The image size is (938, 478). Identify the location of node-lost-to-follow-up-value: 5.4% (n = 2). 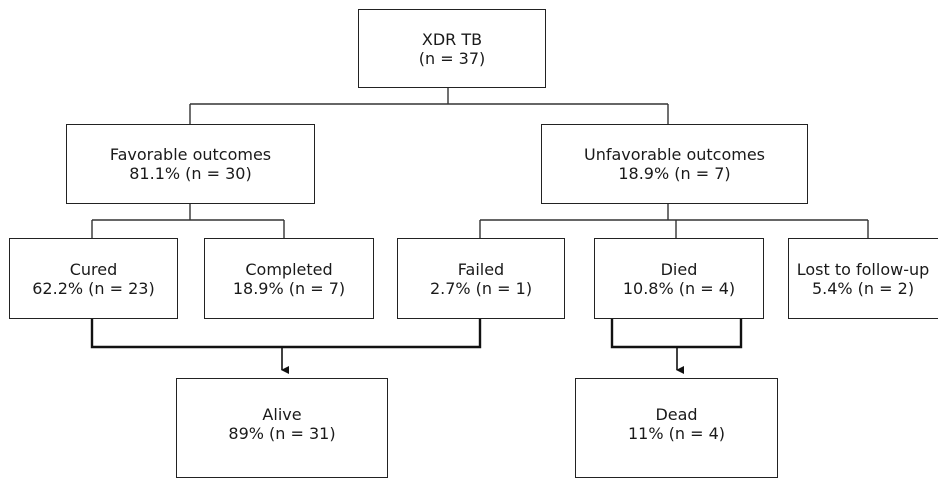
(863, 288).